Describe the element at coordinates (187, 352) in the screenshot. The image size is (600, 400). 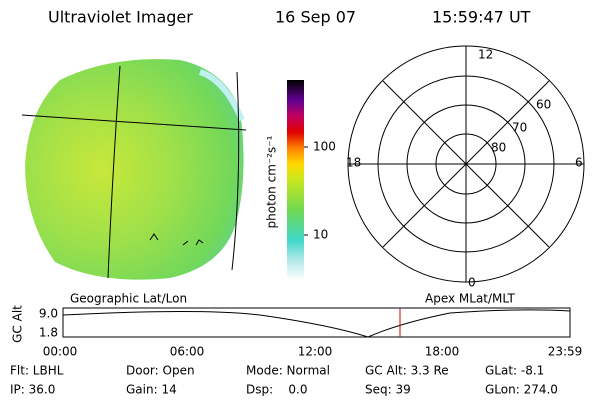
I see `x-tick-label: 06:00` at that location.